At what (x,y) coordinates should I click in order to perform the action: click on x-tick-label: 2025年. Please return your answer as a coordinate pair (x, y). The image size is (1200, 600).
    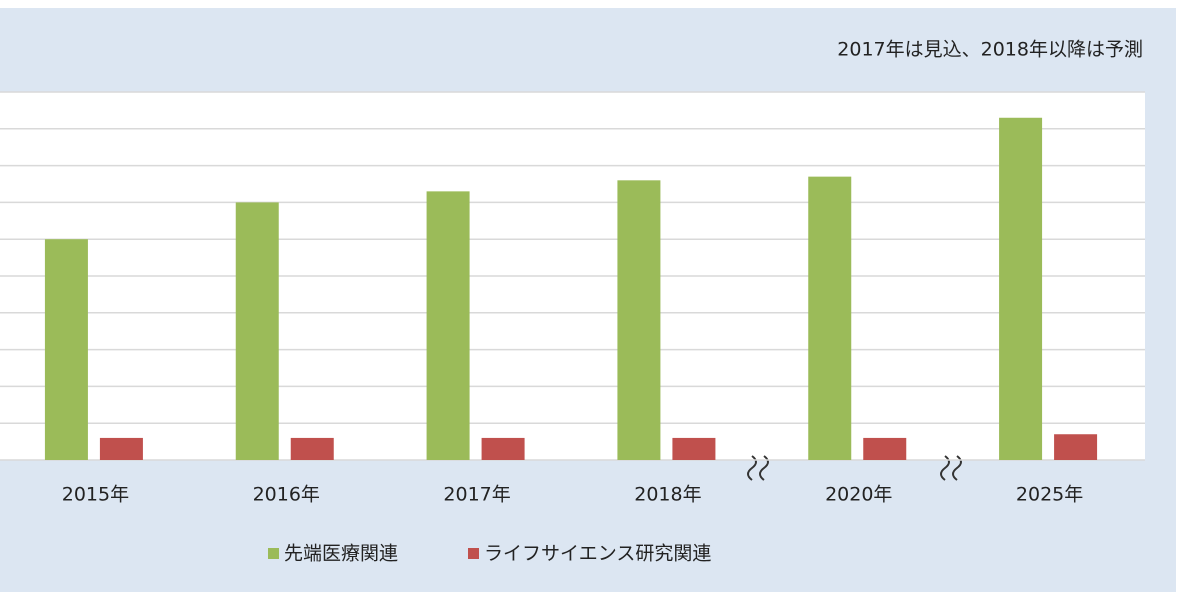
    Looking at the image, I should click on (1049, 495).